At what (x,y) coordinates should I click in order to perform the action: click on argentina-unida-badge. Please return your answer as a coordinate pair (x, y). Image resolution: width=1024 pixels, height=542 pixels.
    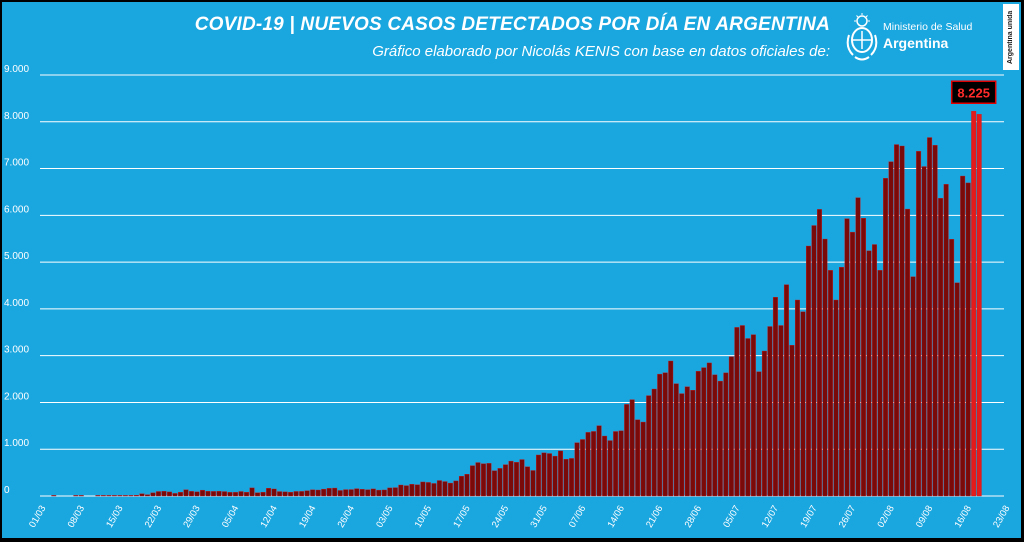
    Looking at the image, I should click on (1011, 37).